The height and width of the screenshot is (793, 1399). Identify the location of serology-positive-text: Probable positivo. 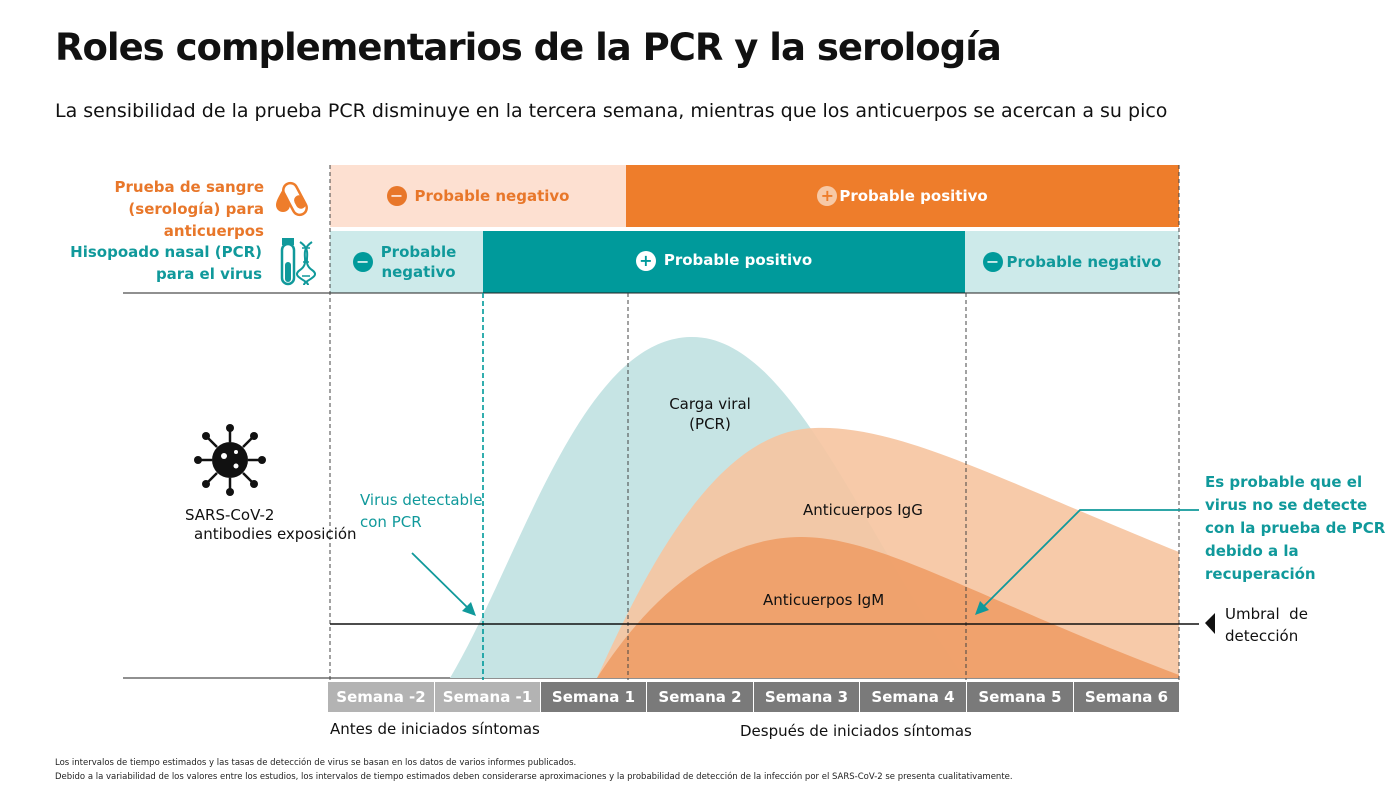
(913, 196).